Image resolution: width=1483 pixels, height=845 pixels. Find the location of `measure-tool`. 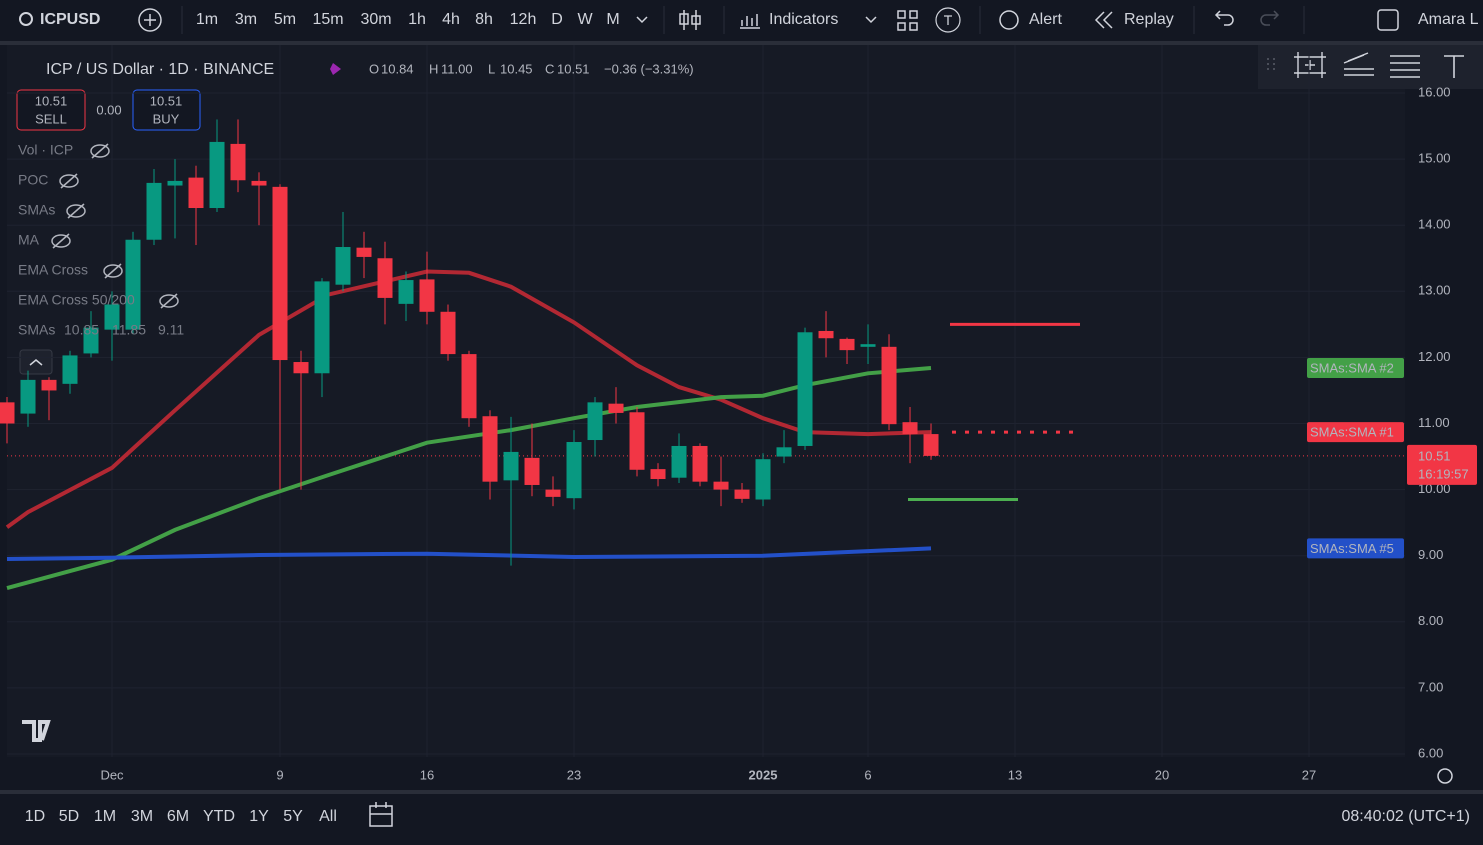

measure-tool is located at coordinates (1310, 65).